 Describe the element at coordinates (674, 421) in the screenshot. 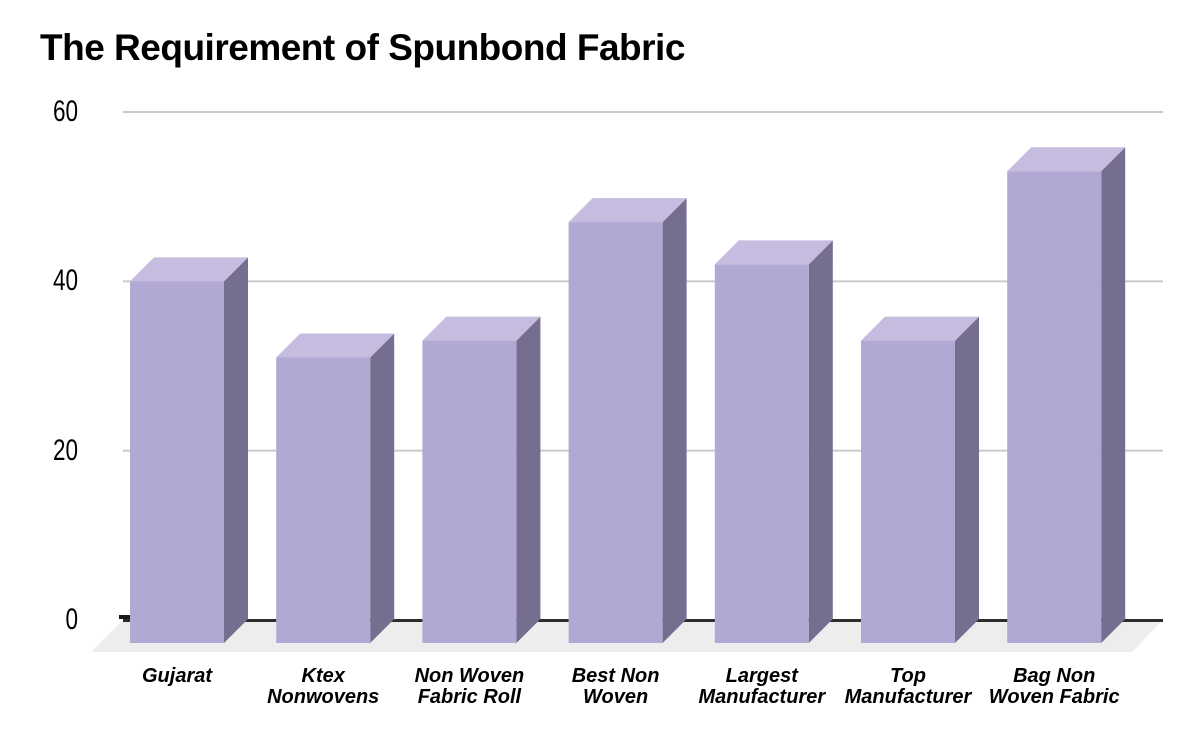

I see `bar-3-side` at that location.